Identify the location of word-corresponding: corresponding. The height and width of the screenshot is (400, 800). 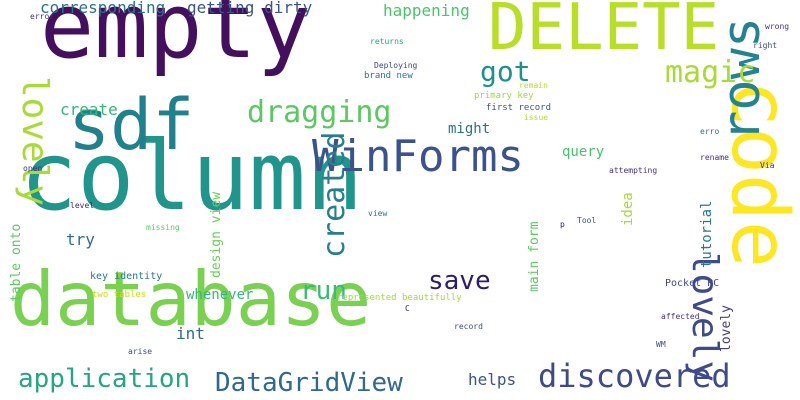
(103, 8).